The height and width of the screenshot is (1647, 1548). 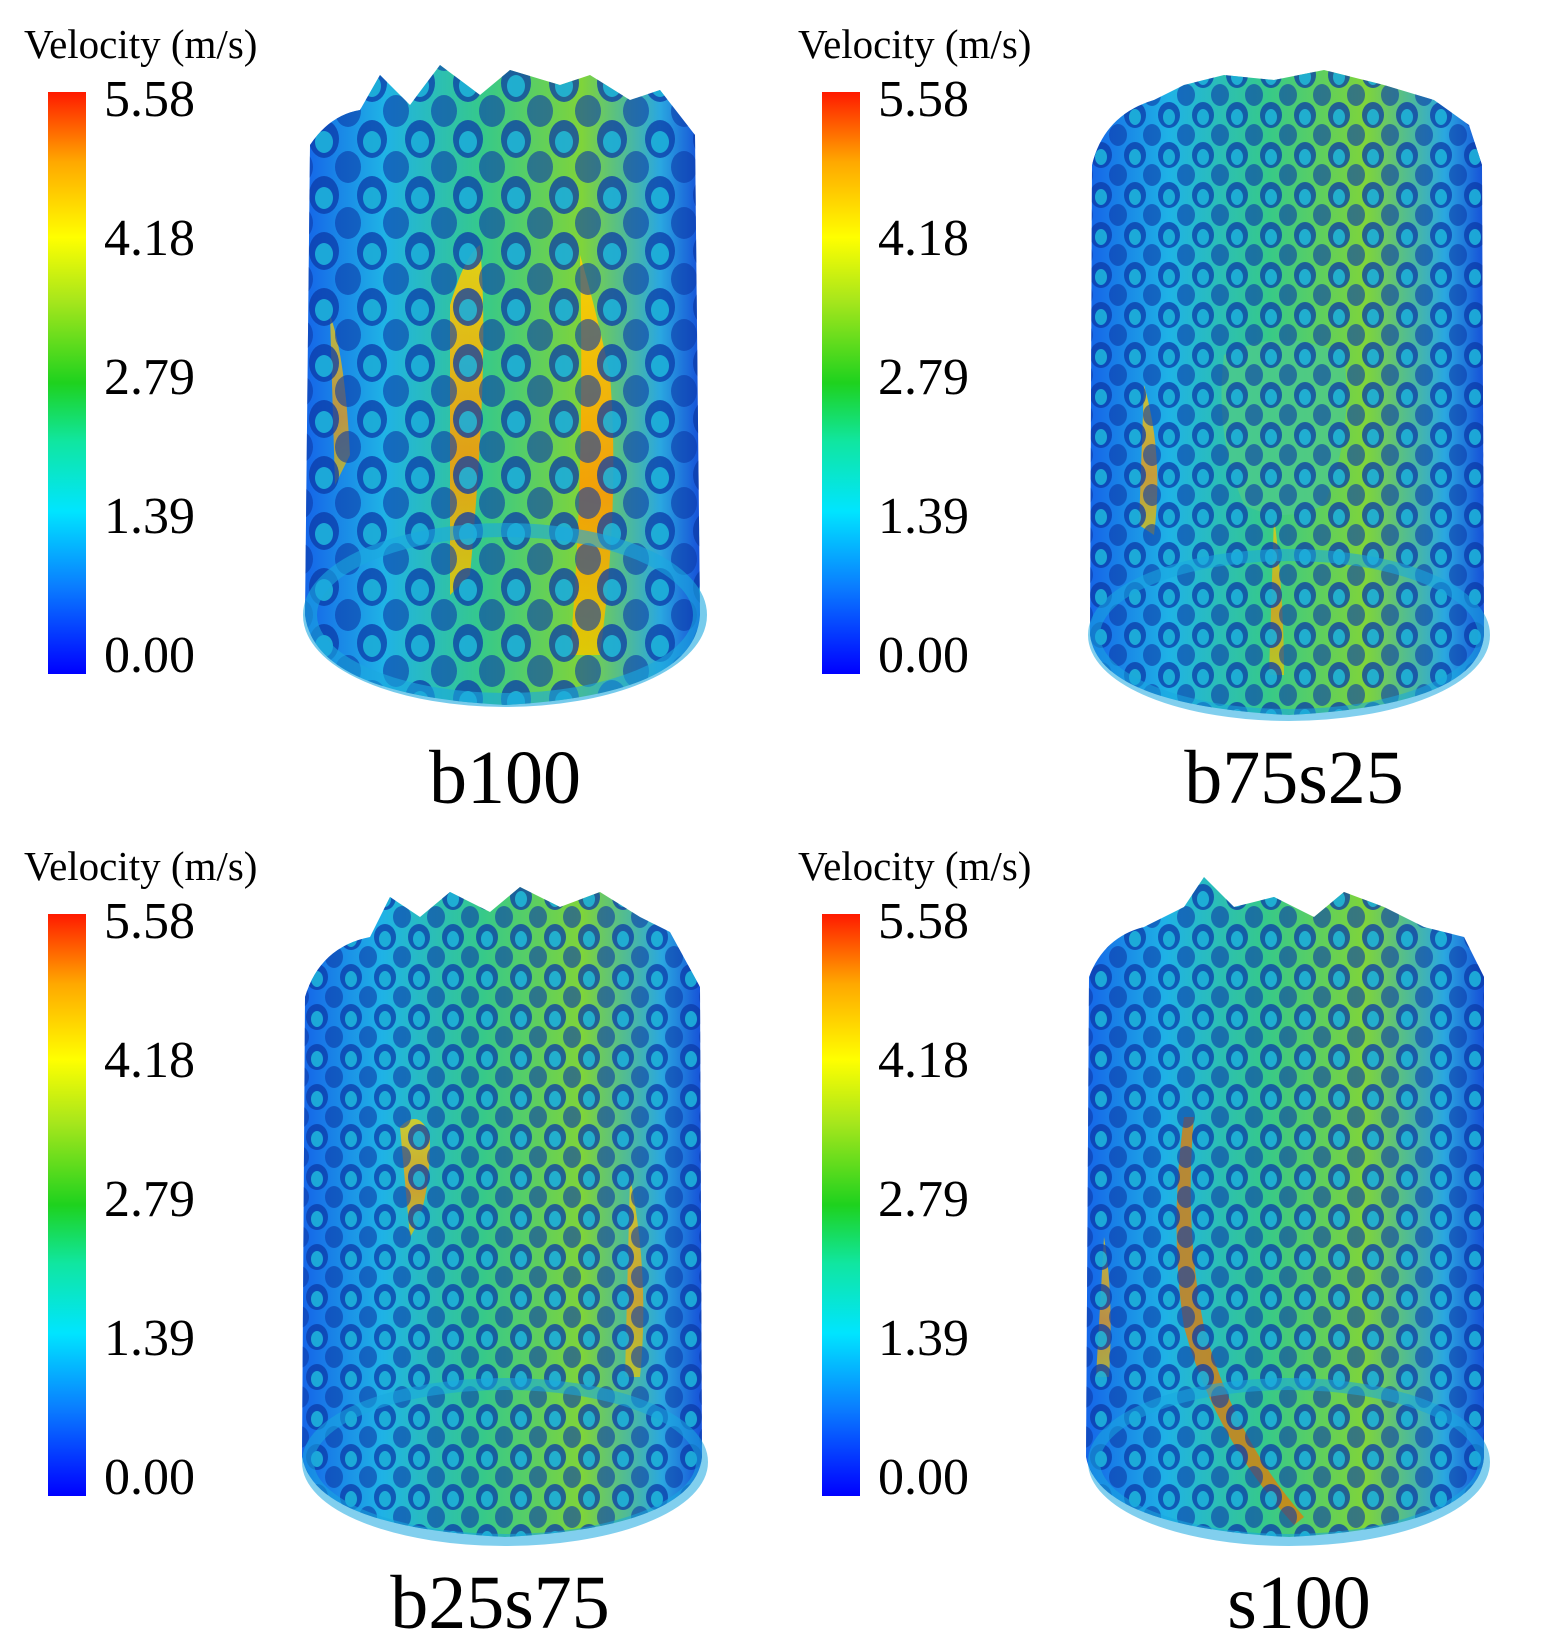 I want to click on panel-label: b25s75, so click(x=500, y=1603).